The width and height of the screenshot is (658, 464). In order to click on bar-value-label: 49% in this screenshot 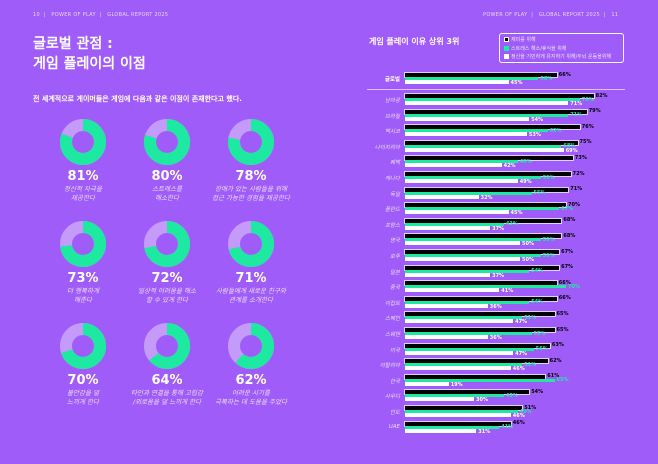, I will do `click(525, 161)`.